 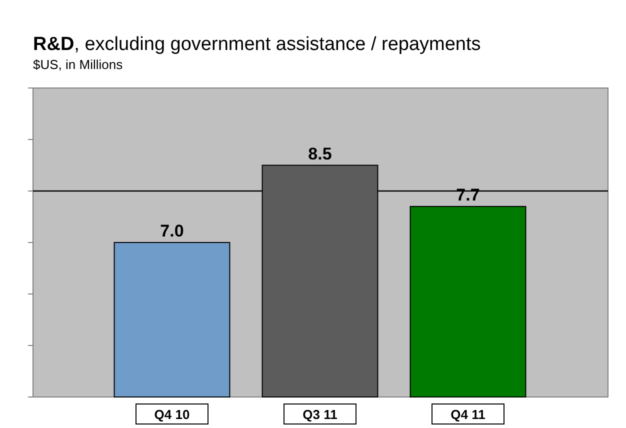 I want to click on chart-title: R&D, excluding government assistance / repayments, so click(x=257, y=44).